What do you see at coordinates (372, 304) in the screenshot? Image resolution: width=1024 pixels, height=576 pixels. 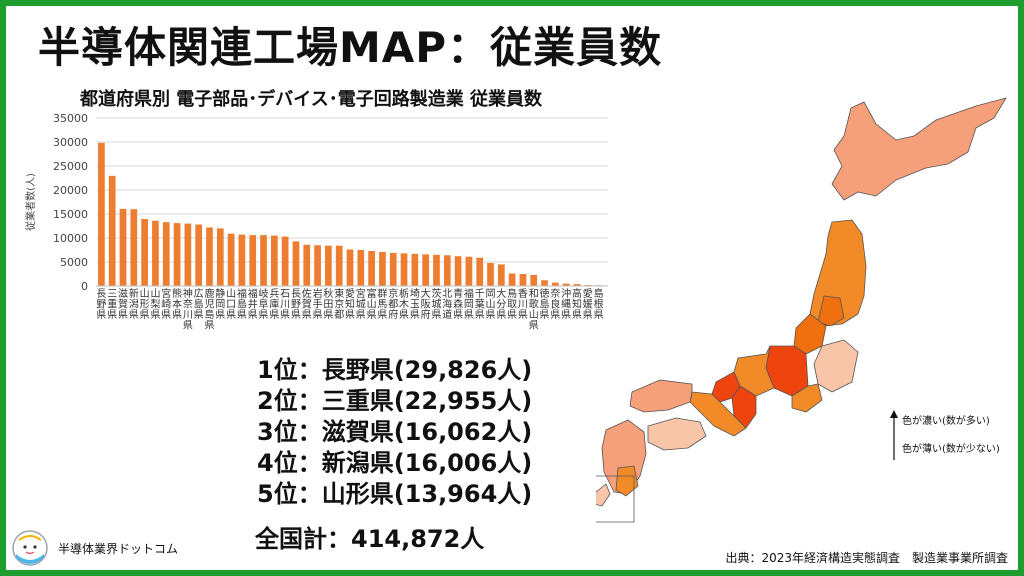 I see `x-tick-label: 富山県` at bounding box center [372, 304].